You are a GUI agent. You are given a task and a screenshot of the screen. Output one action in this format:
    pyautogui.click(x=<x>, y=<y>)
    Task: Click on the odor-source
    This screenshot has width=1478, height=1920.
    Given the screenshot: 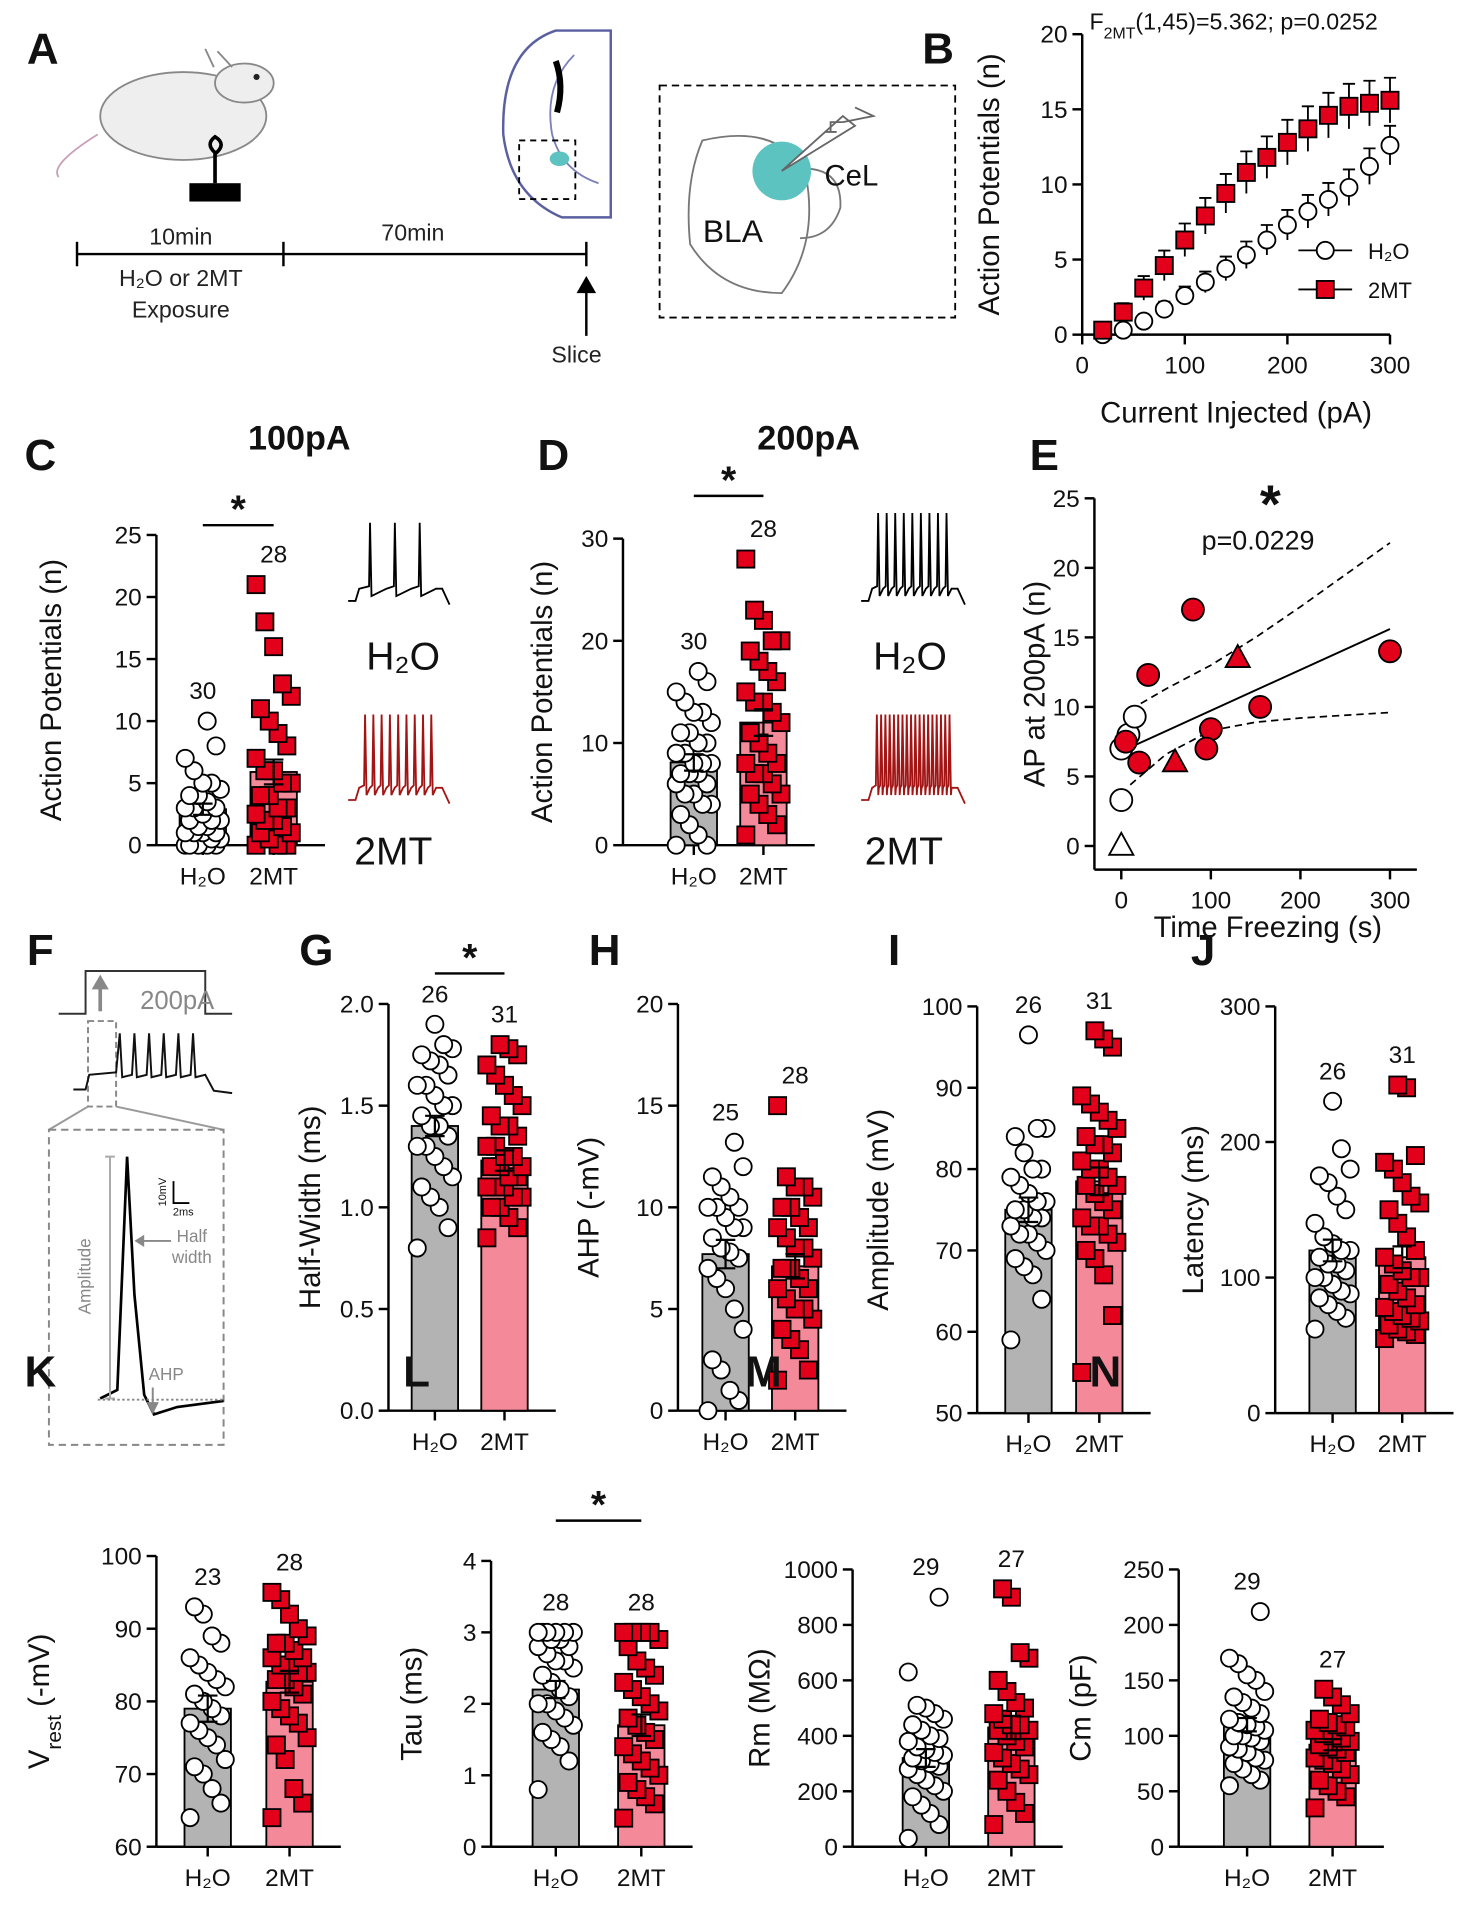 What is the action you would take?
    pyautogui.click(x=215, y=159)
    